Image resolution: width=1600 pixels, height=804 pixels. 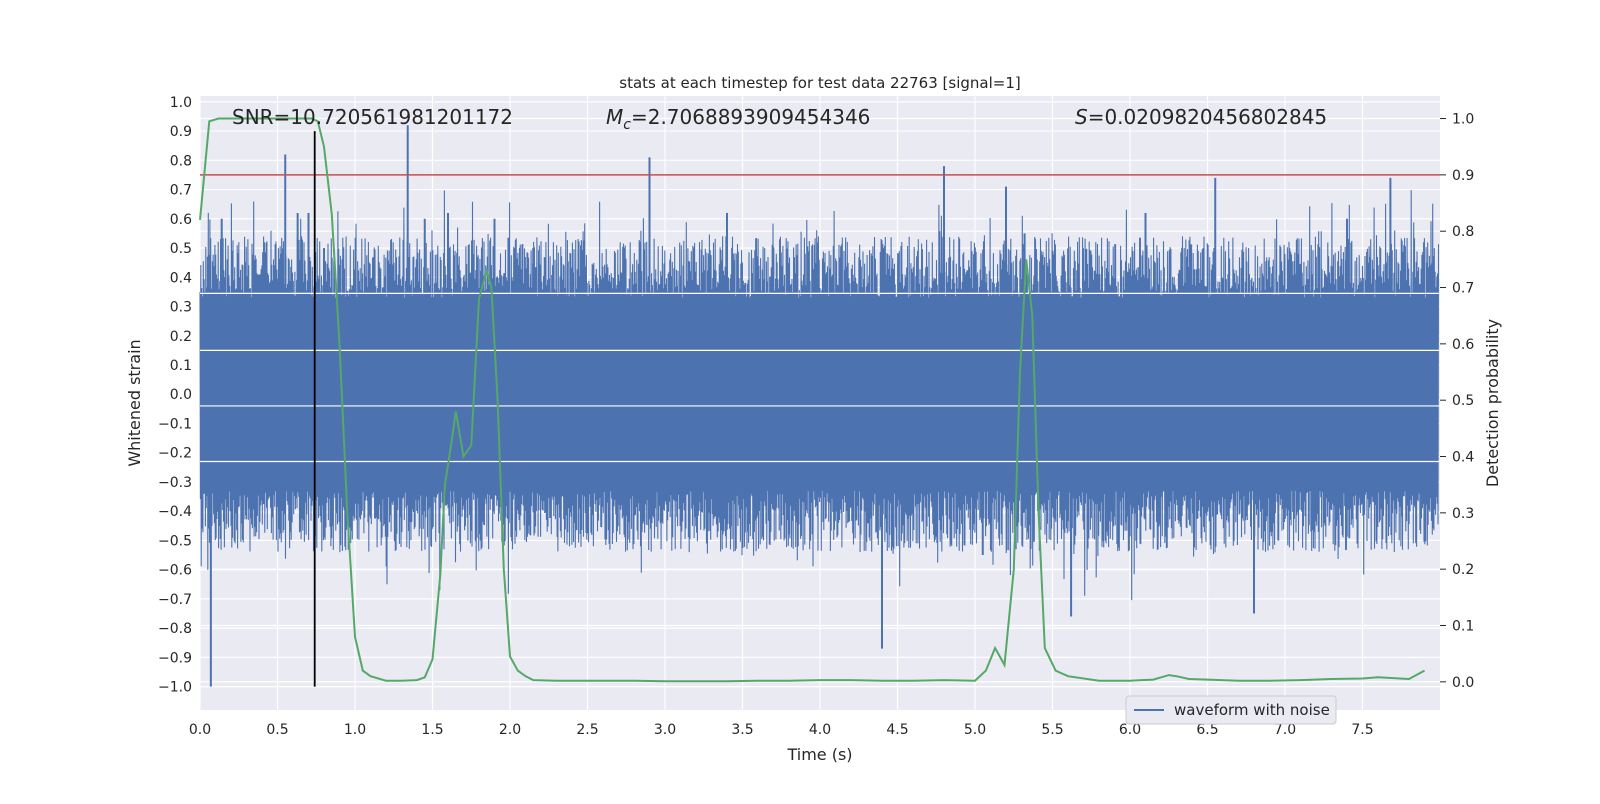 What do you see at coordinates (181, 249) in the screenshot?
I see `y-tick-label: 0.5` at bounding box center [181, 249].